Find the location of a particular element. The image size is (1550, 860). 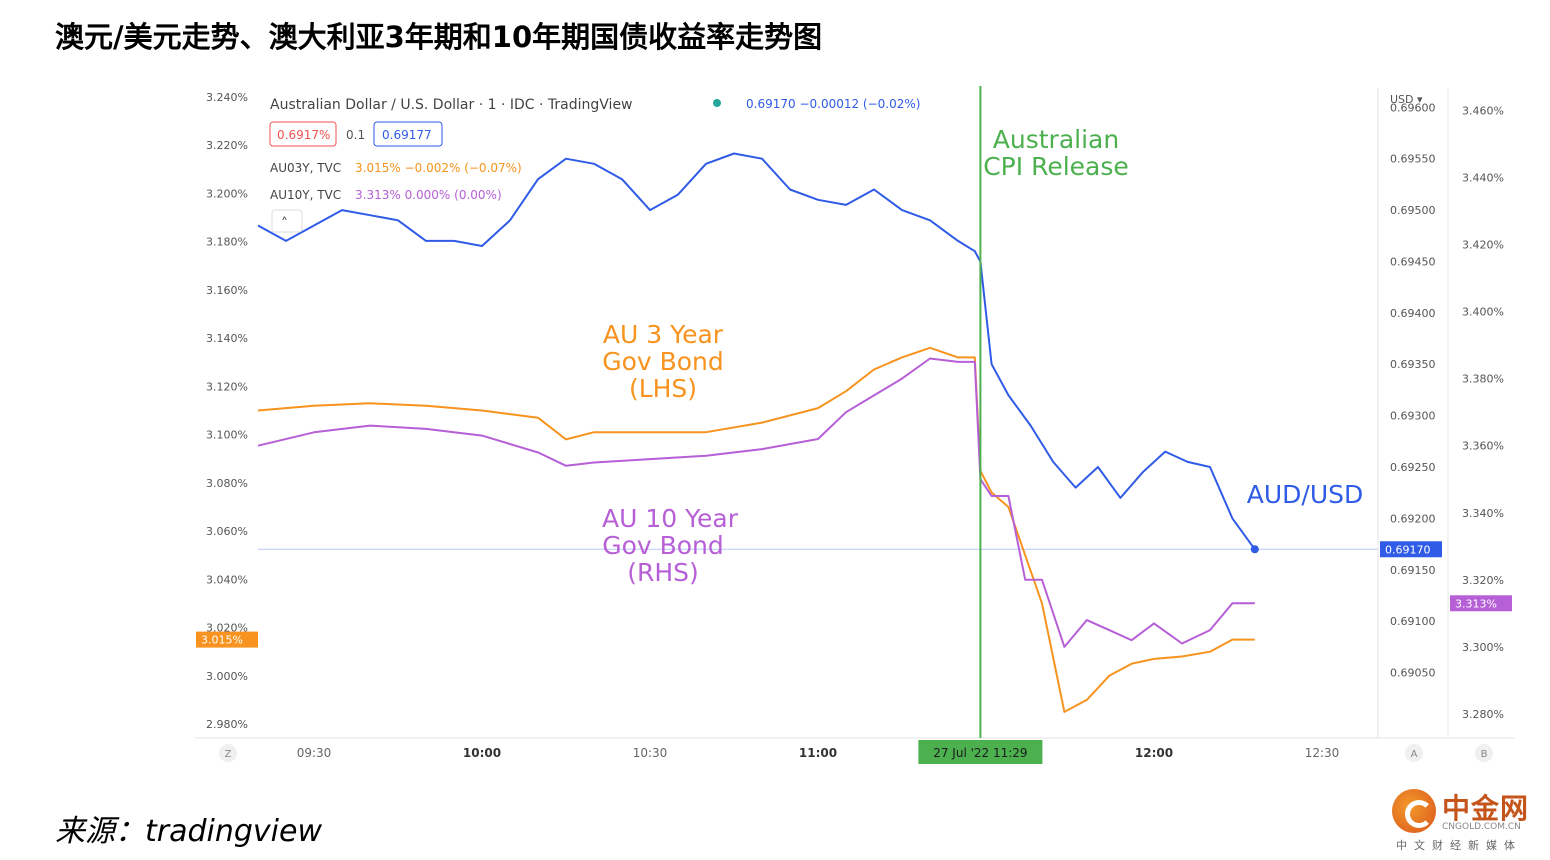

left-tick-label: 3.000% is located at coordinates (227, 676).